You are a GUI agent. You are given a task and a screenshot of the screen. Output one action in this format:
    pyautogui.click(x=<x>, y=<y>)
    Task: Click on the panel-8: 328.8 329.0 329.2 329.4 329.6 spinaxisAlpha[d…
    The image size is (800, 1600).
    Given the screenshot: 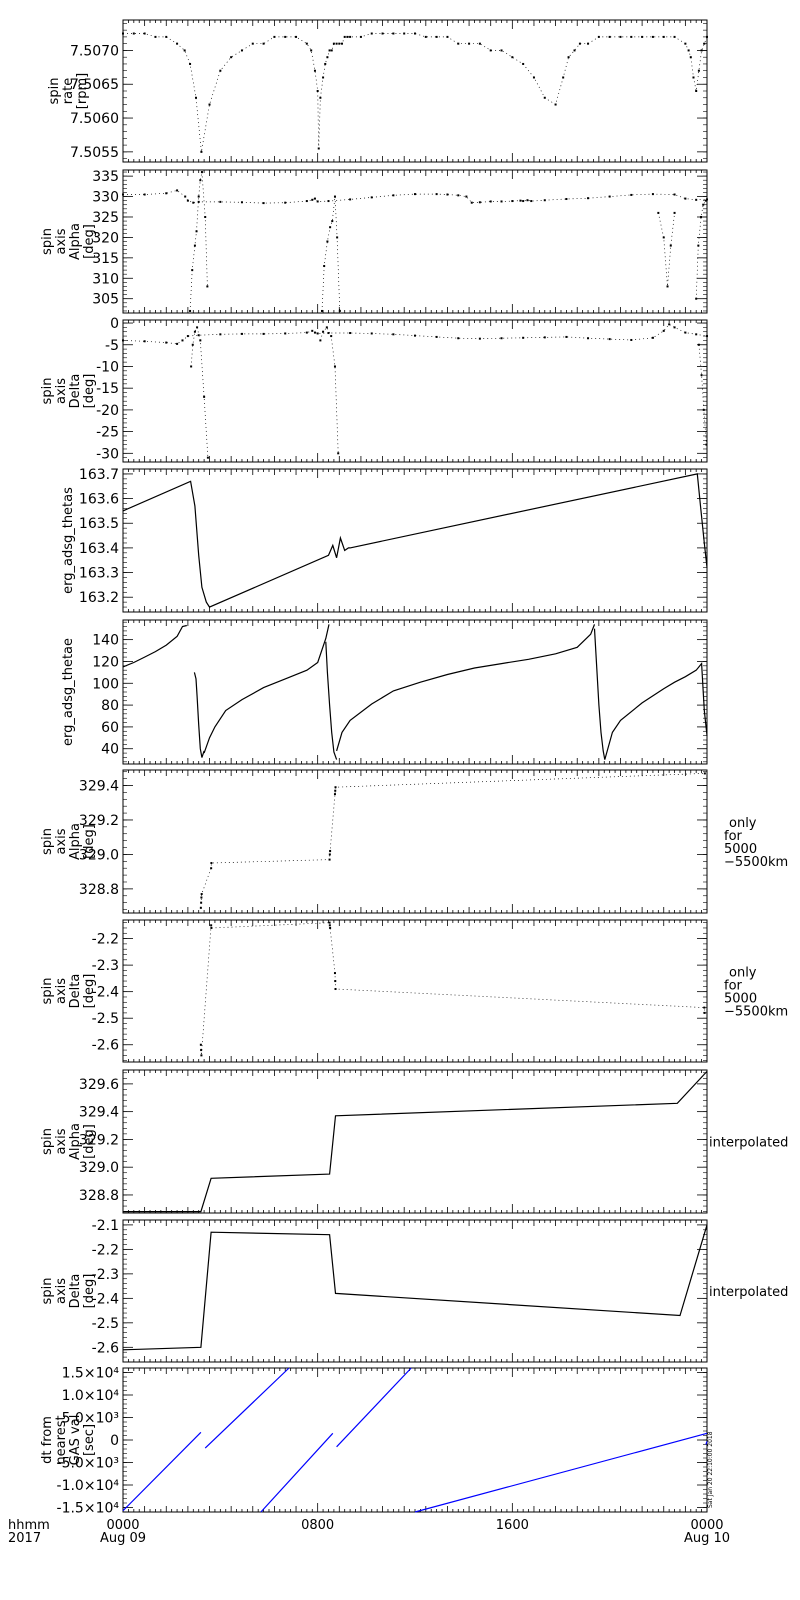 What is the action you would take?
    pyautogui.click(x=374, y=1141)
    